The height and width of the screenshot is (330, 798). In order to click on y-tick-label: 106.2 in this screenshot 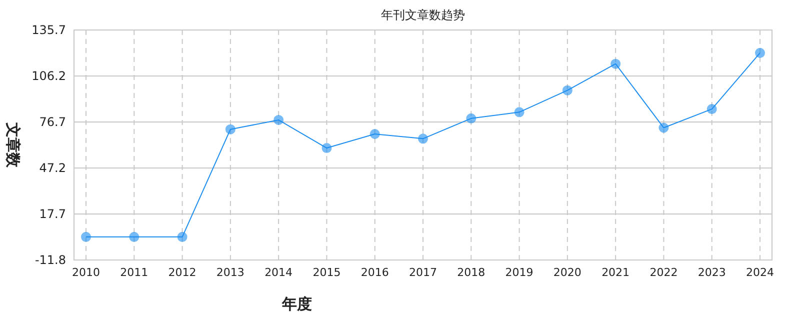, I will do `click(49, 76)`.